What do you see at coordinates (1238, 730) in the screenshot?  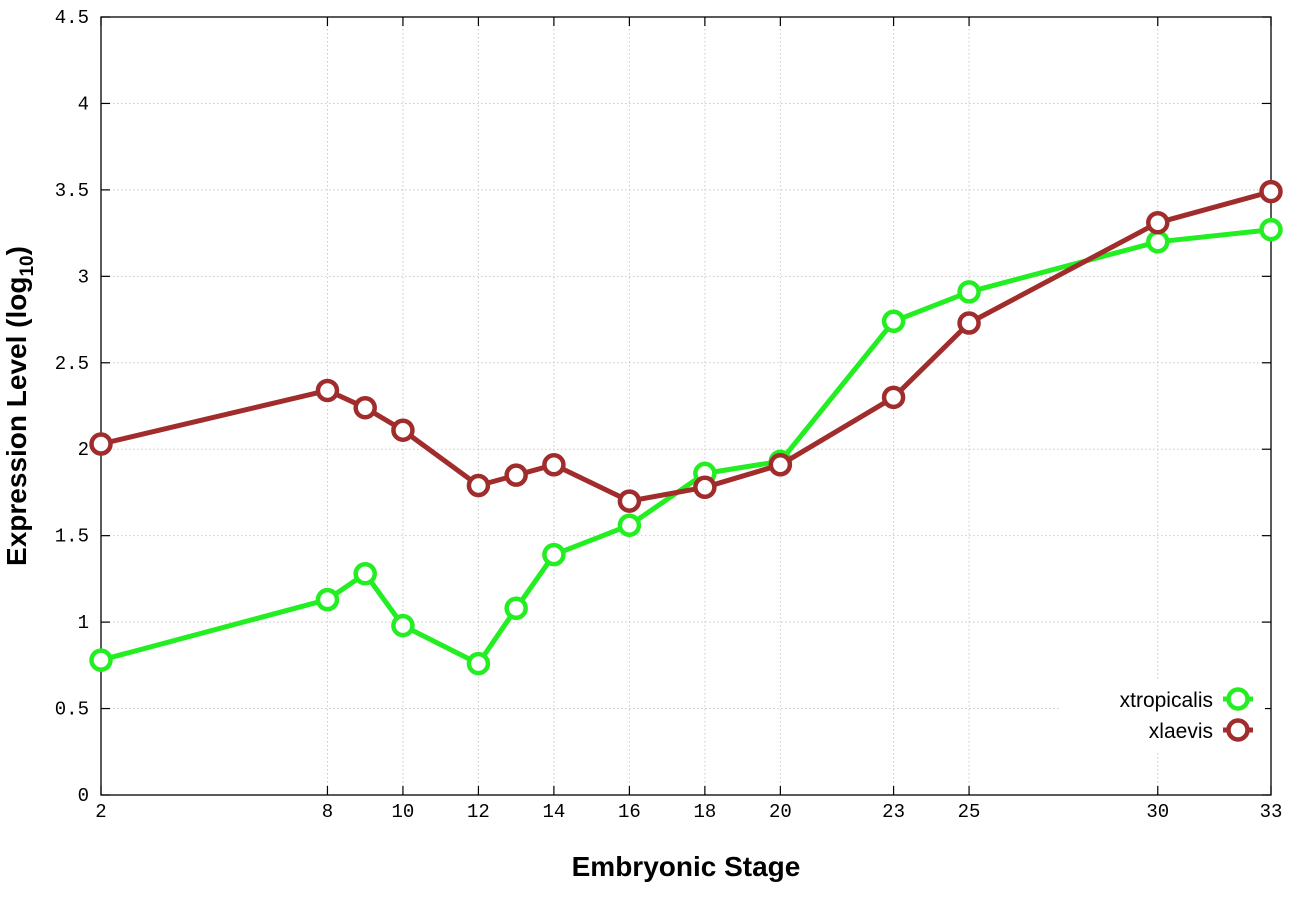 I see `legend-key-marker-xlaevis` at bounding box center [1238, 730].